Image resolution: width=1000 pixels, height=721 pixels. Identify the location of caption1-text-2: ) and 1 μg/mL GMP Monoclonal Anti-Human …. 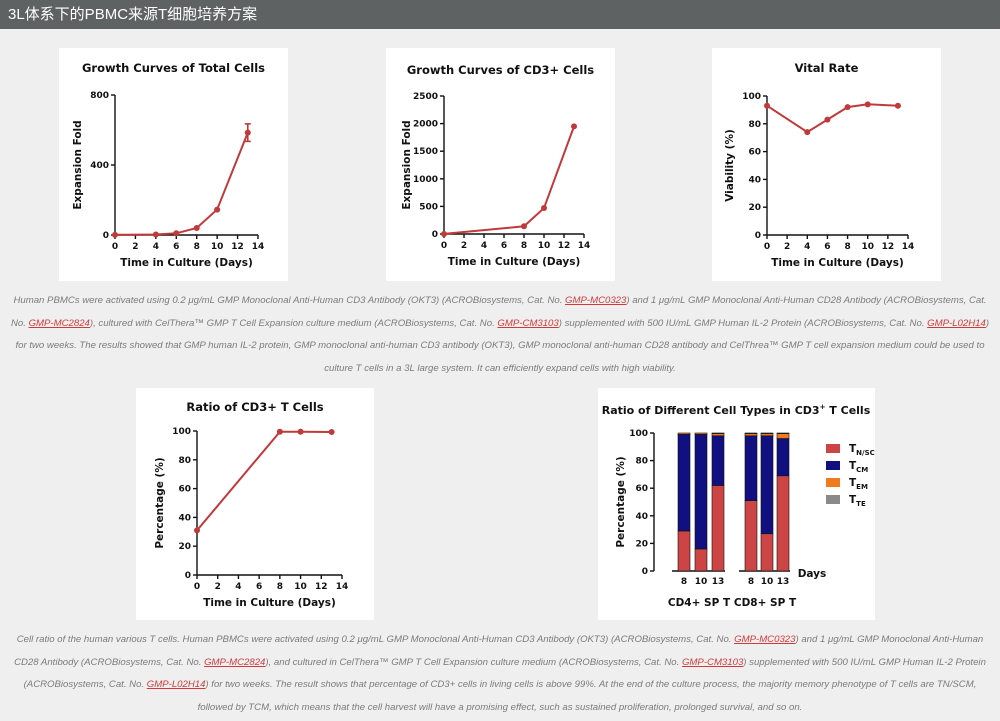
(498, 312).